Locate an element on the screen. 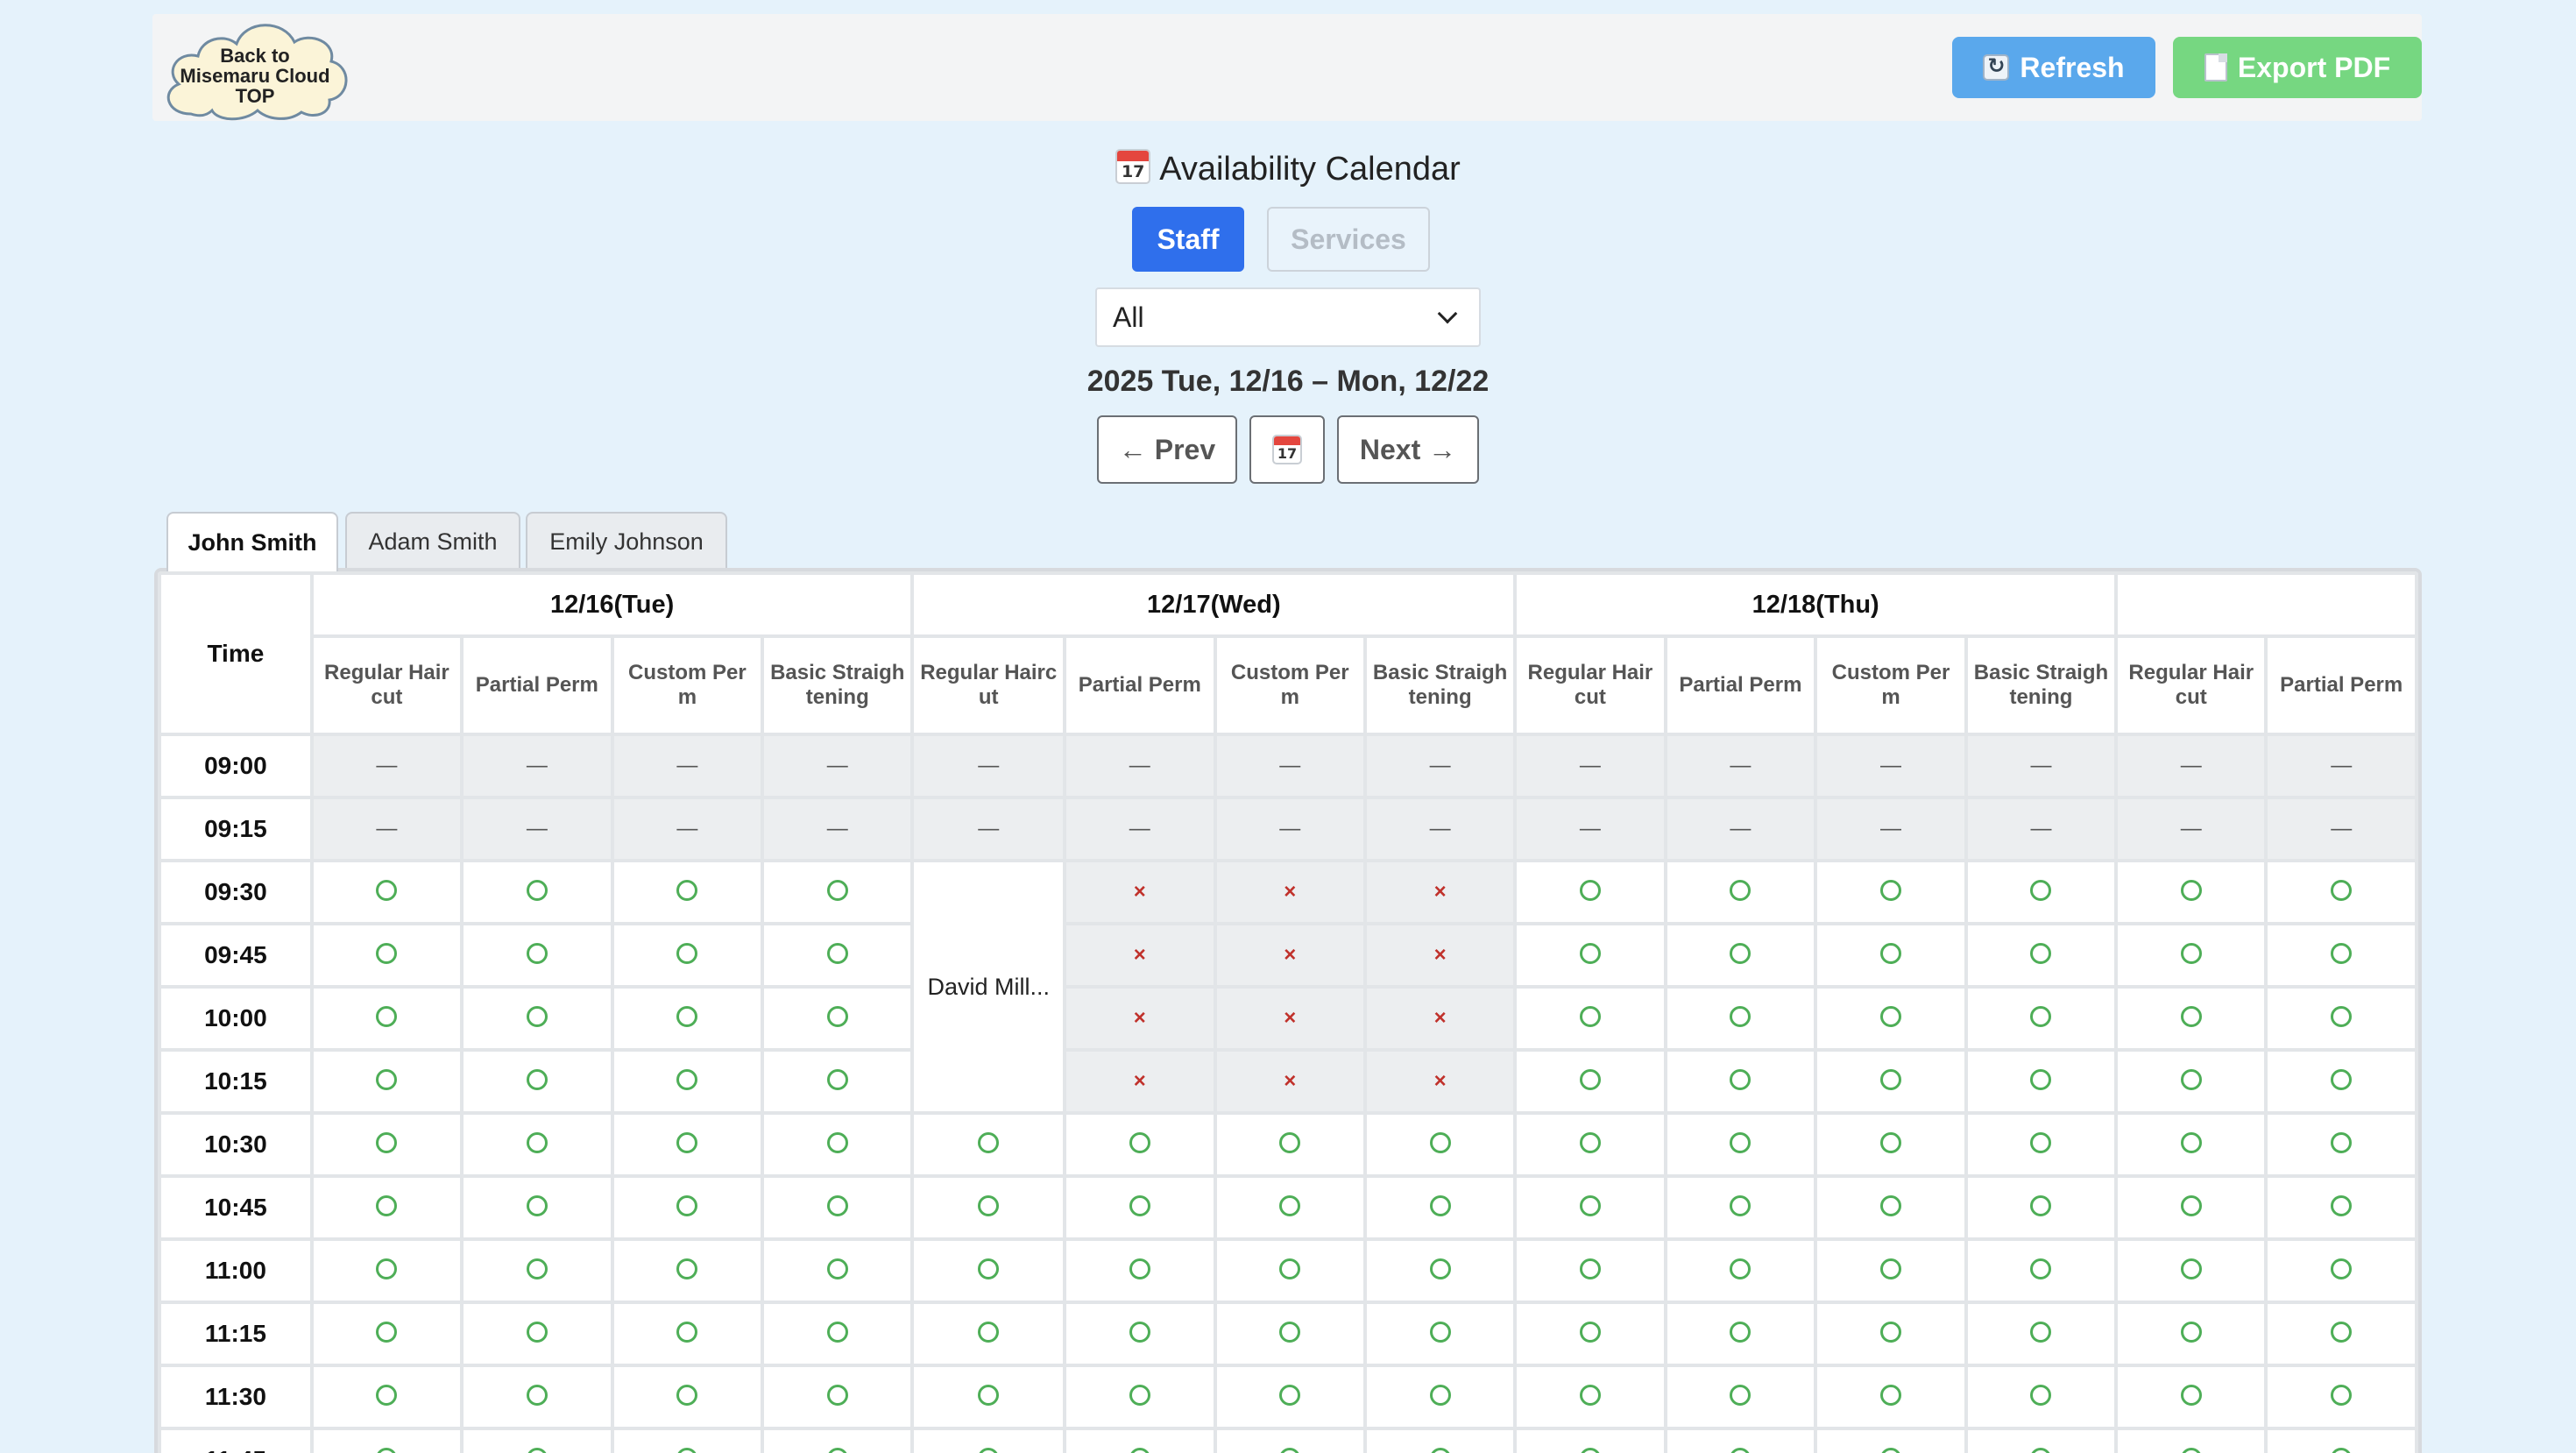 This screenshot has width=2576, height=1453. prev-week-button: ← Prev is located at coordinates (1167, 449).